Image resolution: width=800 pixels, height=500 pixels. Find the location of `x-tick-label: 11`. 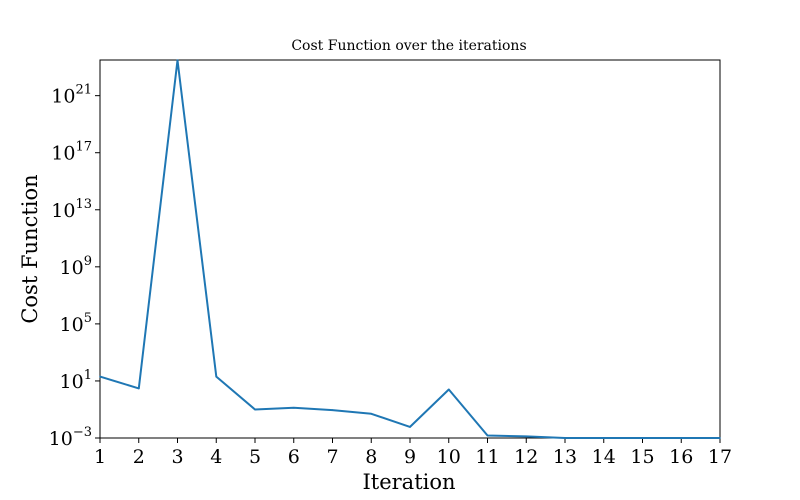

x-tick-label: 11 is located at coordinates (487, 457).